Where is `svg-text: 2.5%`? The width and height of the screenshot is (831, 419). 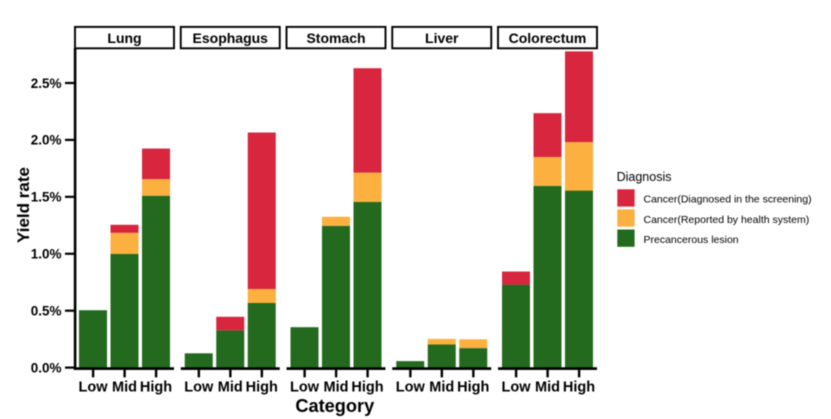 svg-text: 2.5% is located at coordinates (46, 83).